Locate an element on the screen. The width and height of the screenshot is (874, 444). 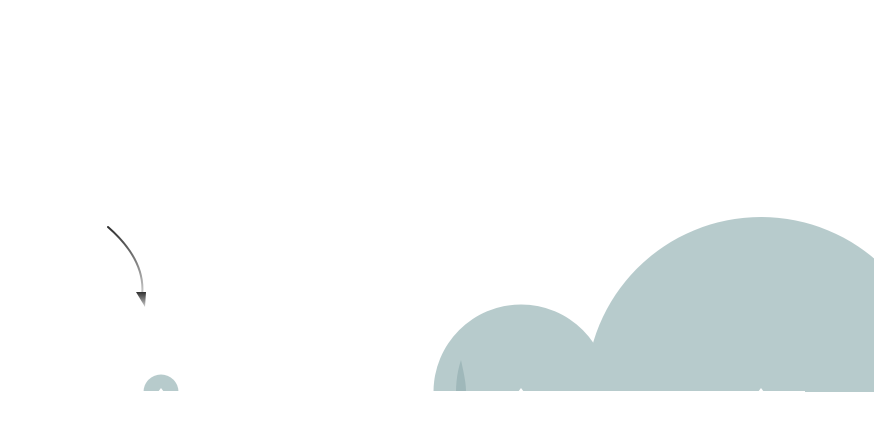
annotation-arrow-shaft is located at coordinates (125, 261).